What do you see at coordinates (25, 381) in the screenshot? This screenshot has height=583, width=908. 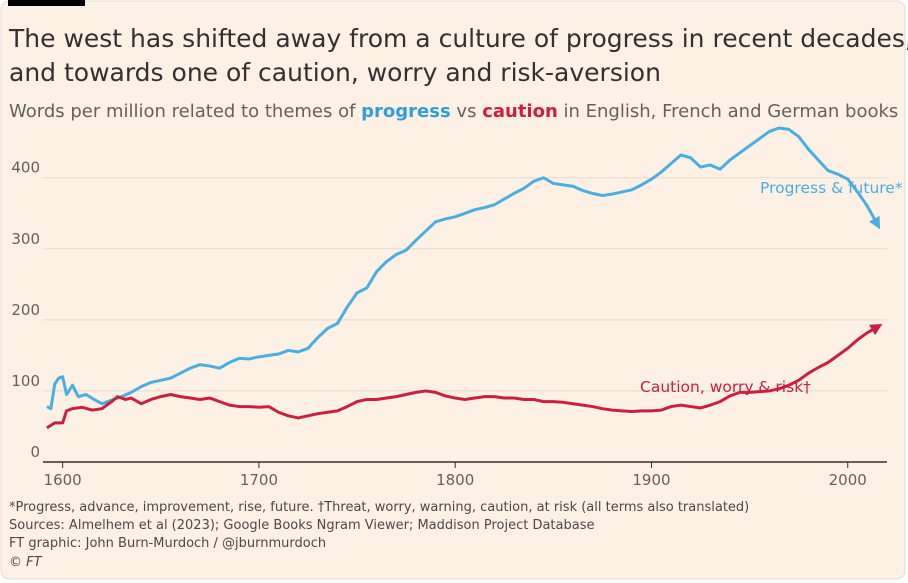 I see `y-tick-label: 100` at bounding box center [25, 381].